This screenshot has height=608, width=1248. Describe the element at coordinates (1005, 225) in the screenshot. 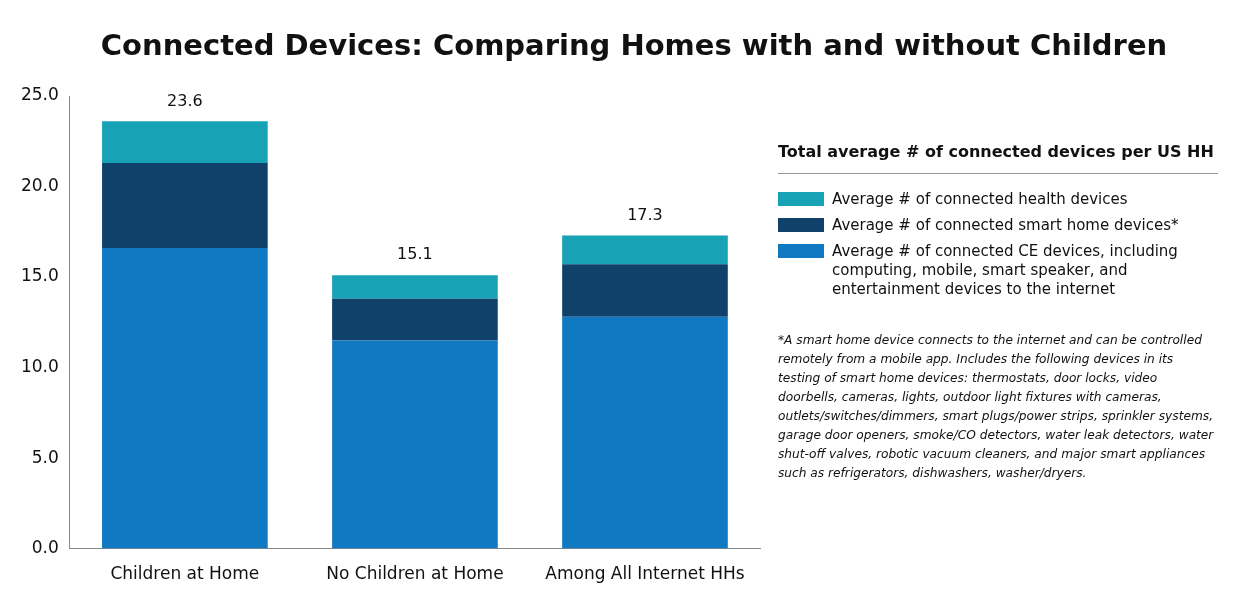

I see `legend-label: Average # of connected smart home devices*` at that location.